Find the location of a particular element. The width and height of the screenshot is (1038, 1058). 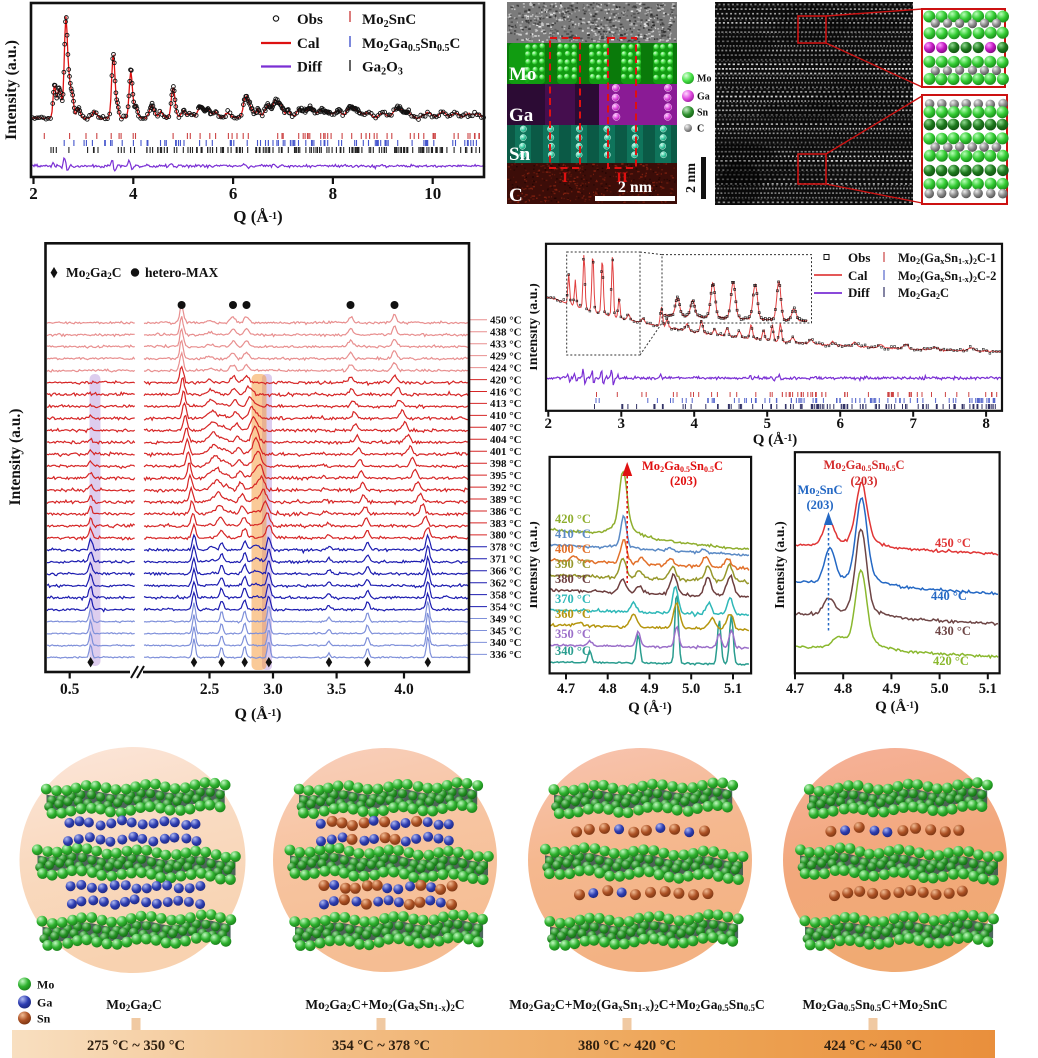

svg-text: 450 °C is located at coordinates (506, 321).